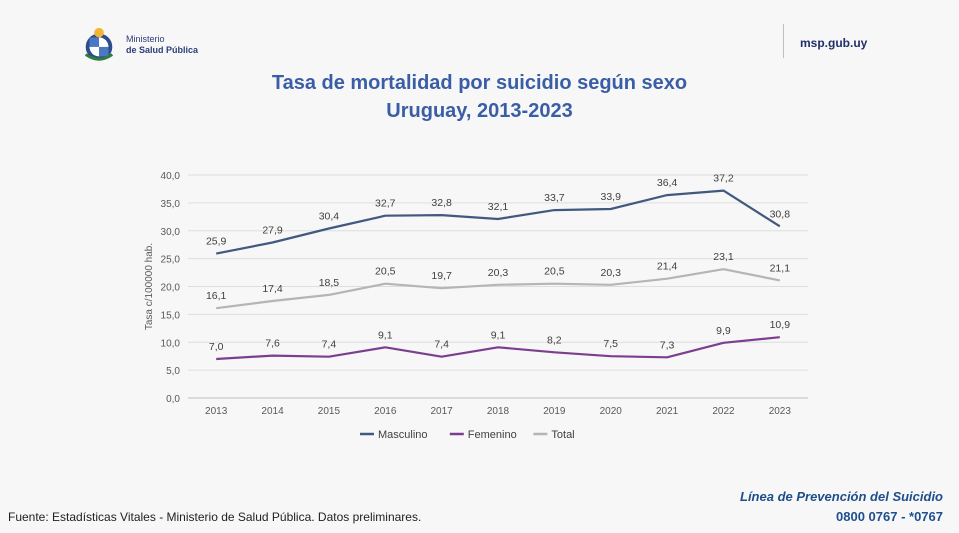 The image size is (959, 533). What do you see at coordinates (329, 217) in the screenshot?
I see `data-label: 30,4` at bounding box center [329, 217].